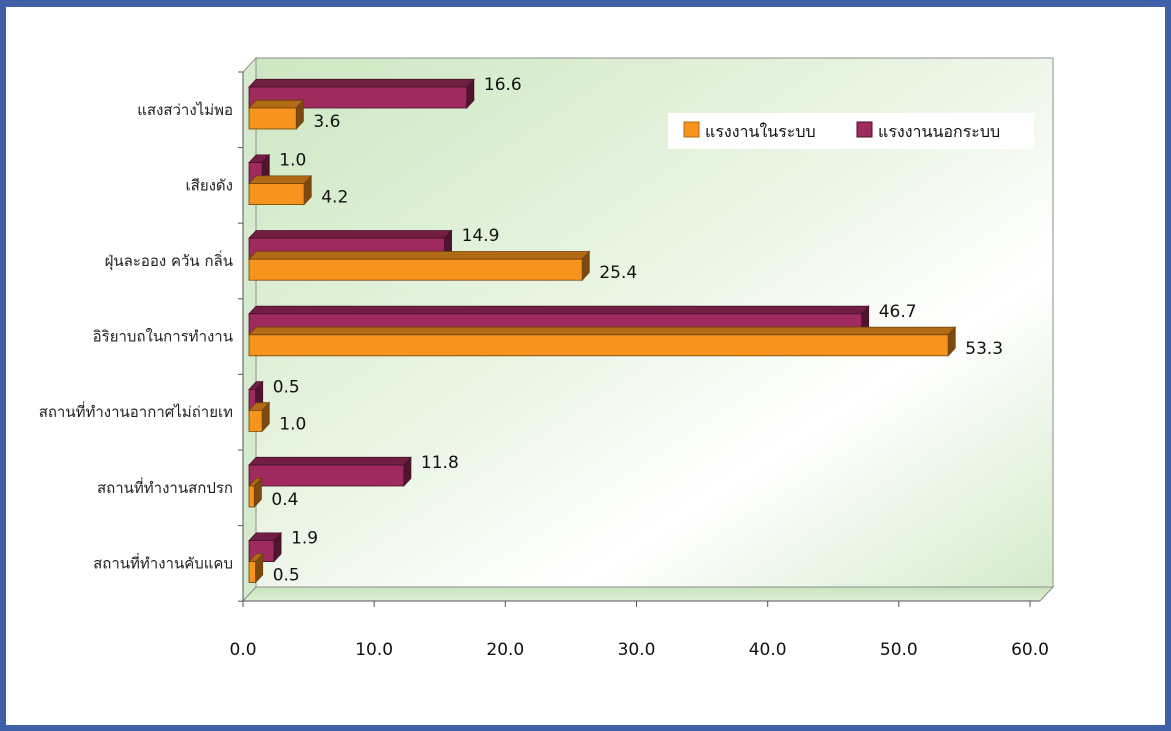 This screenshot has height=731, width=1171. I want to click on category-label: ฝุ่นละออง ควัน กลิ่น, so click(169, 260).